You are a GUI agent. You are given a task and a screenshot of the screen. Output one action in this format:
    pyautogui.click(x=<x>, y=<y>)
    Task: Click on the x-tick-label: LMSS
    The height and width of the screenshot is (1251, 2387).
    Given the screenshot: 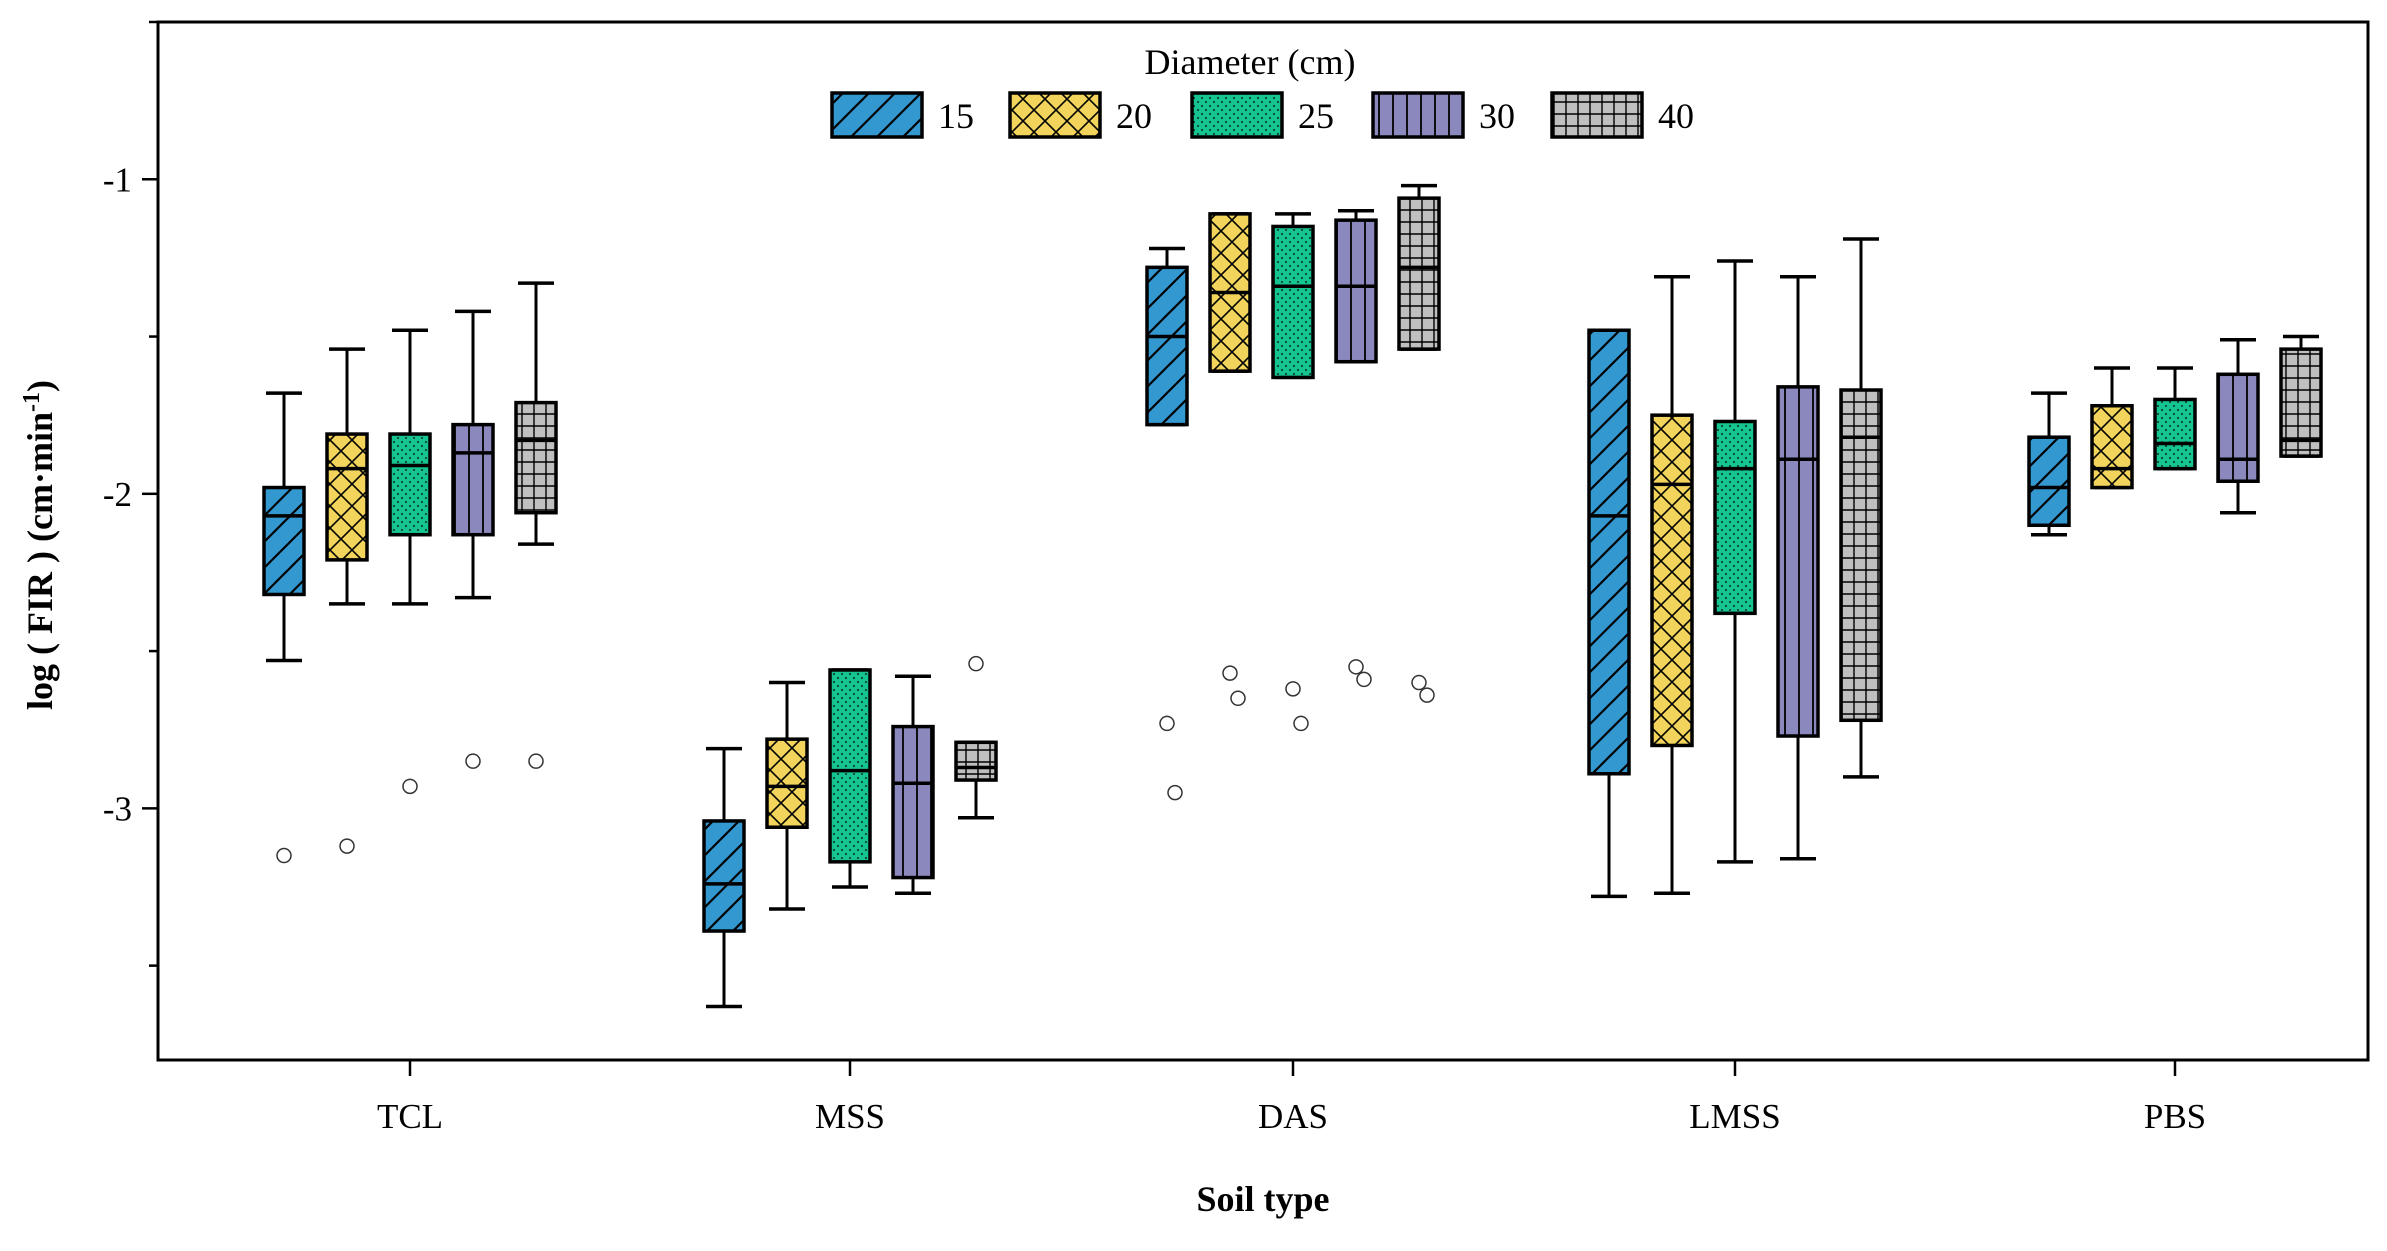 What is the action you would take?
    pyautogui.click(x=1734, y=1116)
    